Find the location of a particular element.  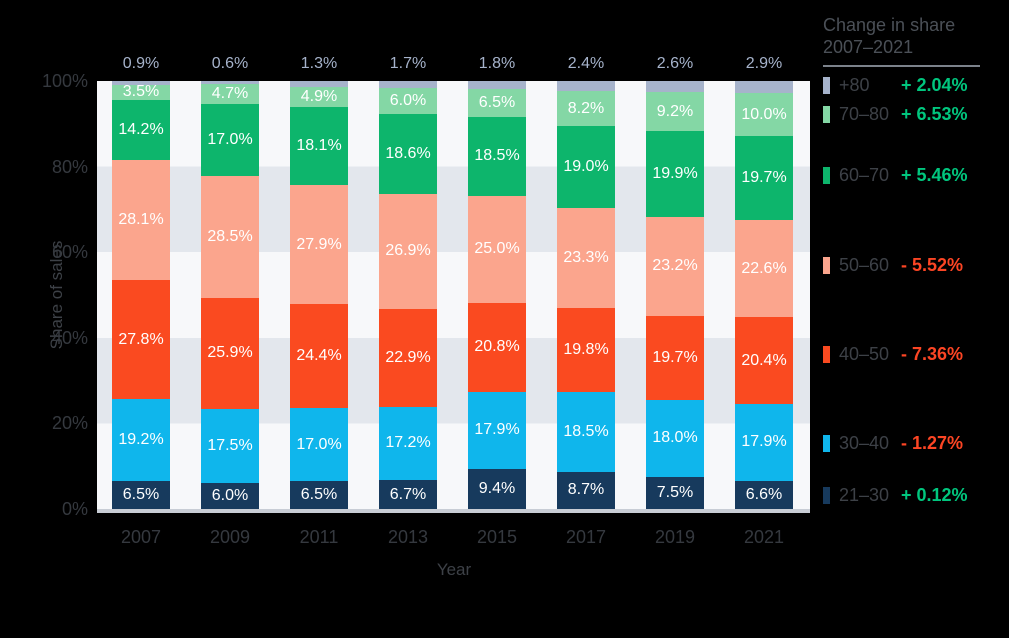

segment-value-label: 25.0% is located at coordinates (497, 249).